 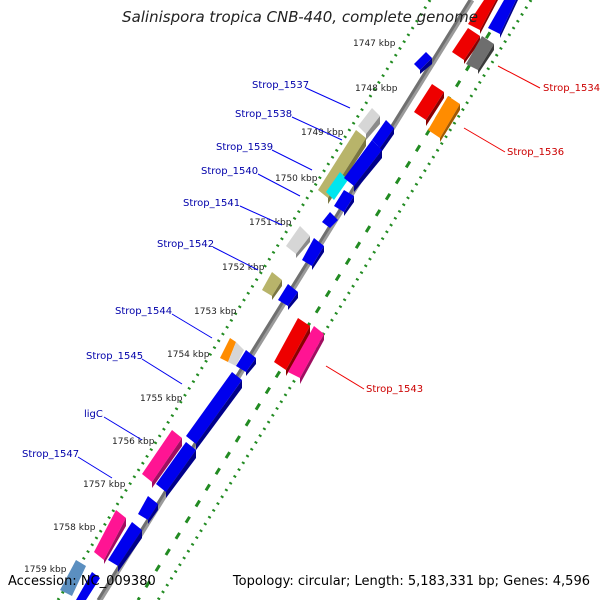 What do you see at coordinates (50, 454) in the screenshot?
I see `gene-label-left: Strop_1547` at bounding box center [50, 454].